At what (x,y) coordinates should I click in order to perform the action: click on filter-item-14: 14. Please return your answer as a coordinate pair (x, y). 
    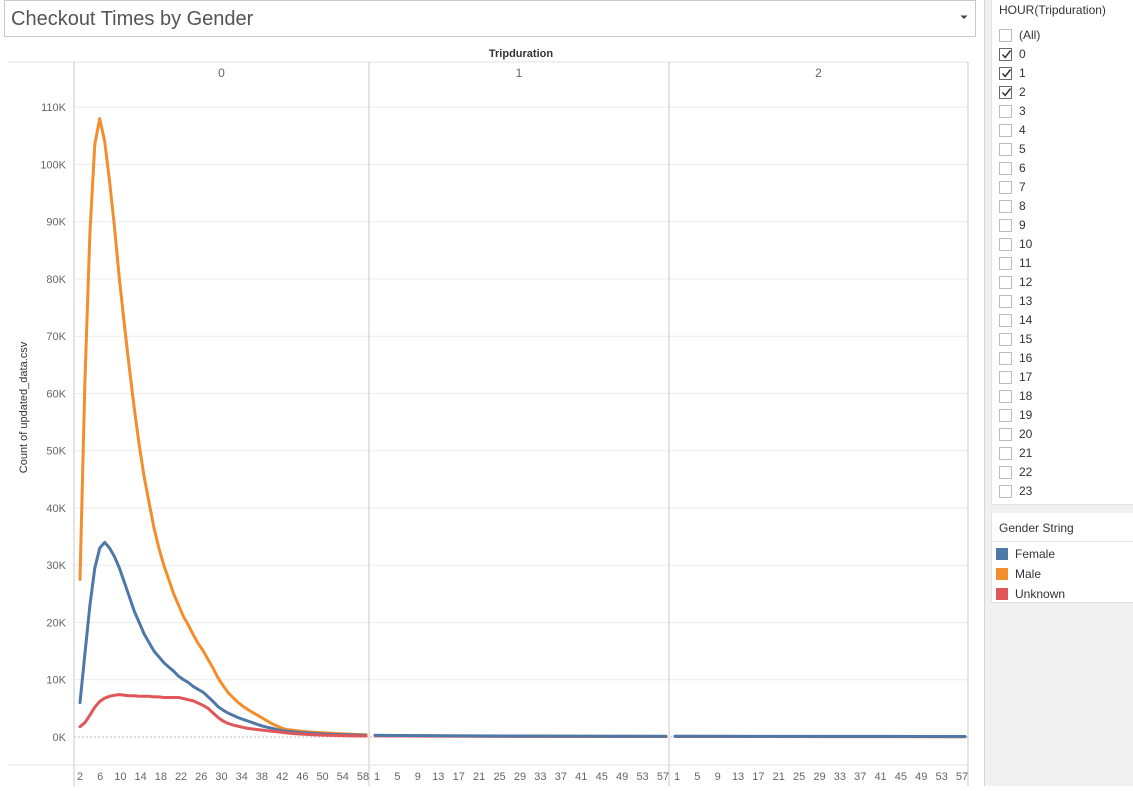
    Looking at the image, I should click on (1064, 321).